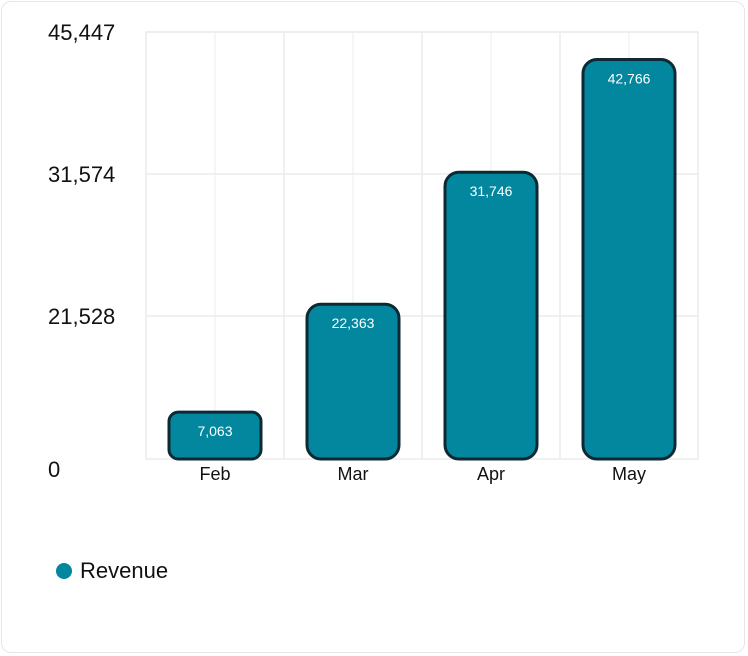 The width and height of the screenshot is (748, 656). Describe the element at coordinates (491, 191) in the screenshot. I see `data-label: 31,746` at that location.